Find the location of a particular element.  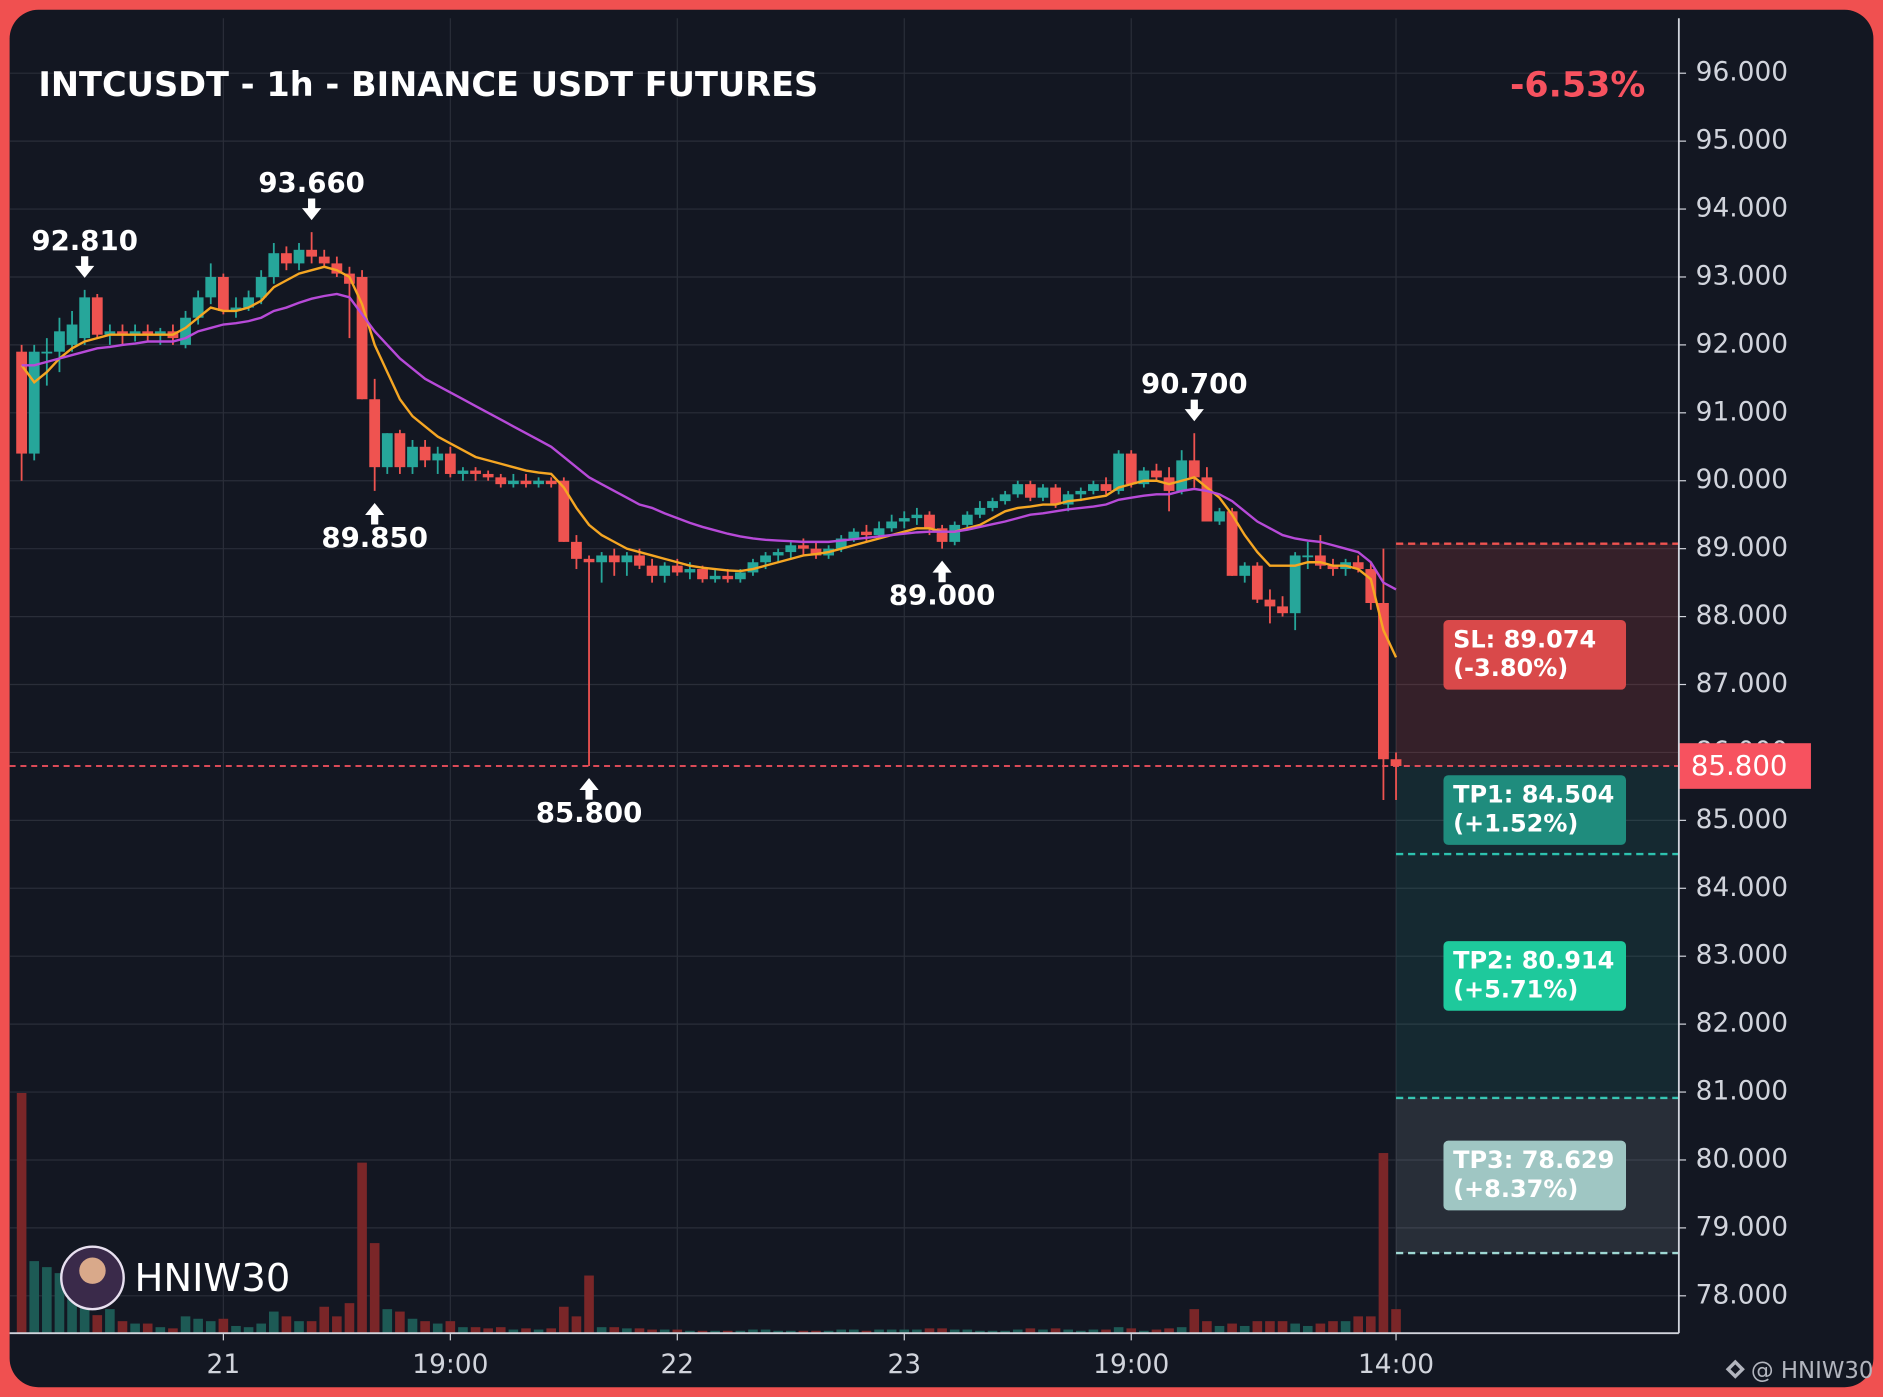

y-tick-label: 79.000 is located at coordinates (1742, 1226).